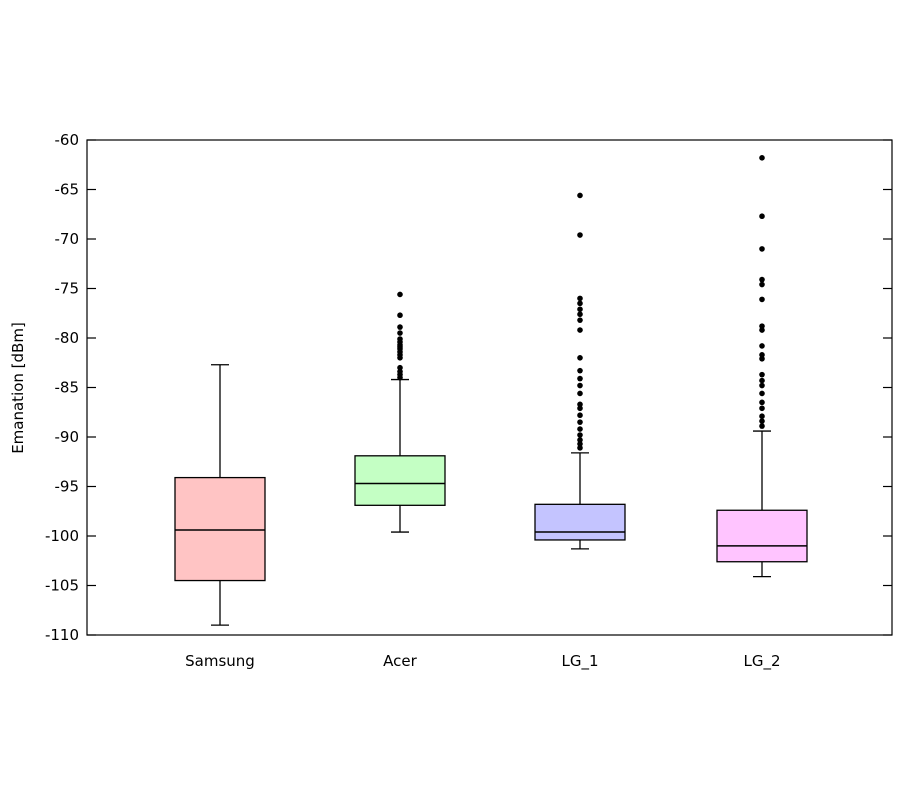 This screenshot has height=800, width=900. I want to click on box-acer, so click(400, 412).